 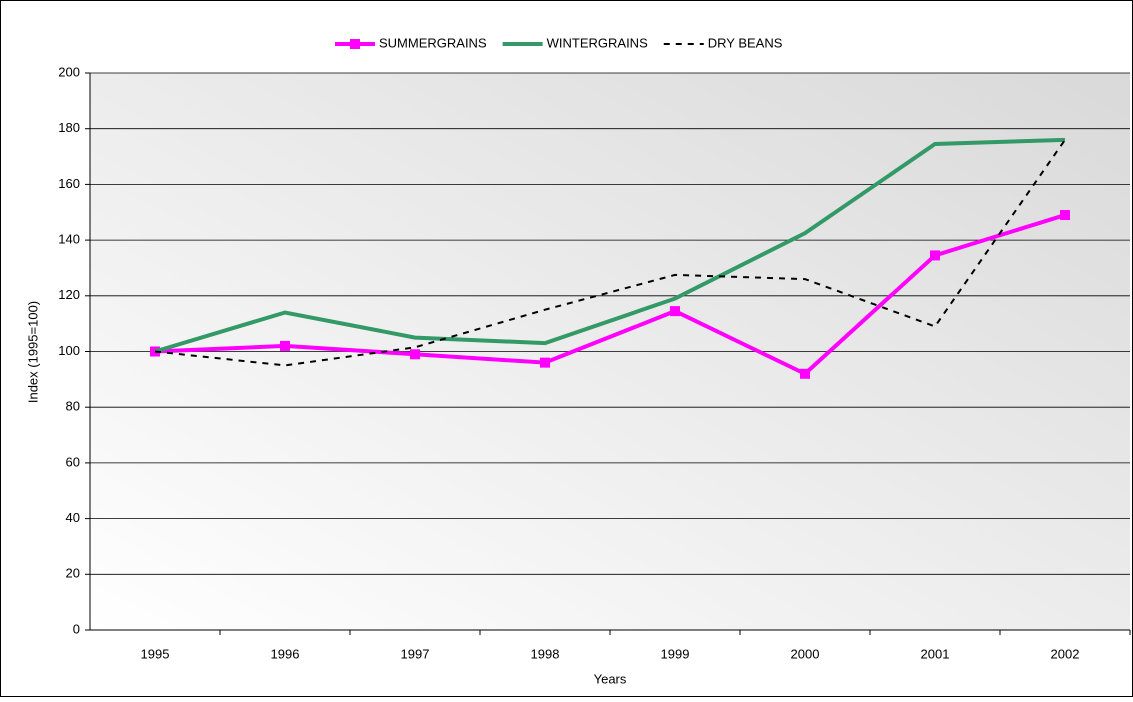 I want to click on y-tick-label: 20, so click(x=73, y=573).